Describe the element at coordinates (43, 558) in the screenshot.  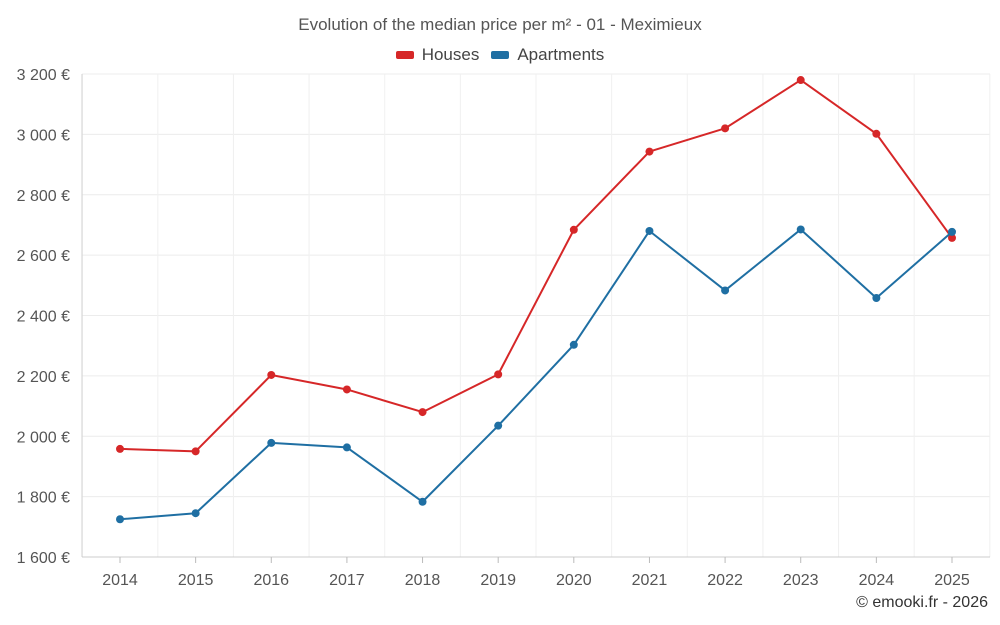
I see `y-tick-label: 1 600 €` at that location.